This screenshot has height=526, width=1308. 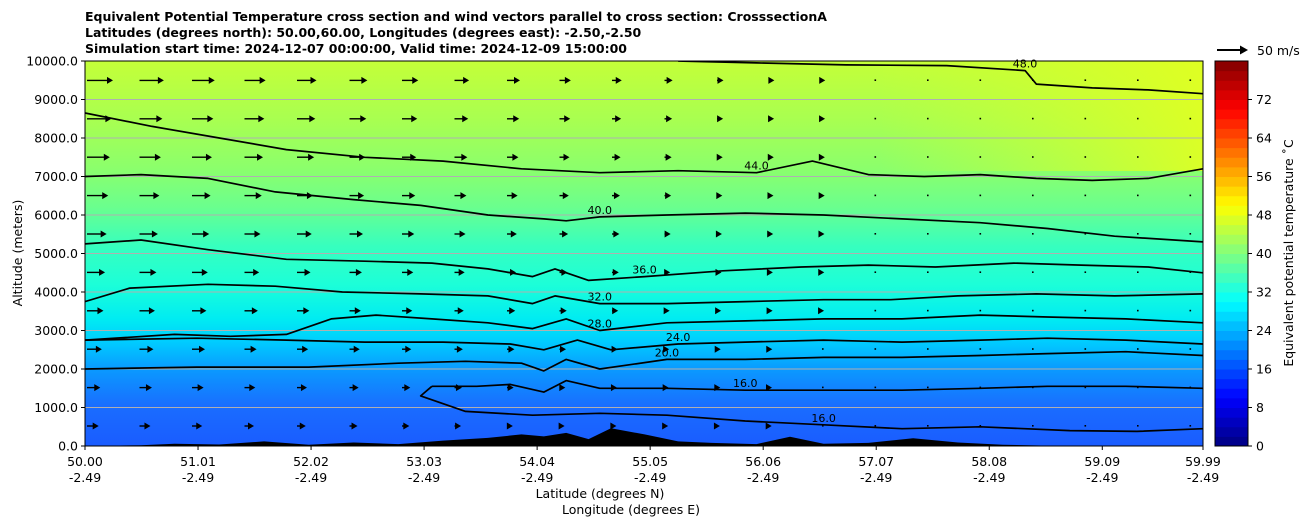 I want to click on x-tick-latitude: 59.09, so click(x=1102, y=461).